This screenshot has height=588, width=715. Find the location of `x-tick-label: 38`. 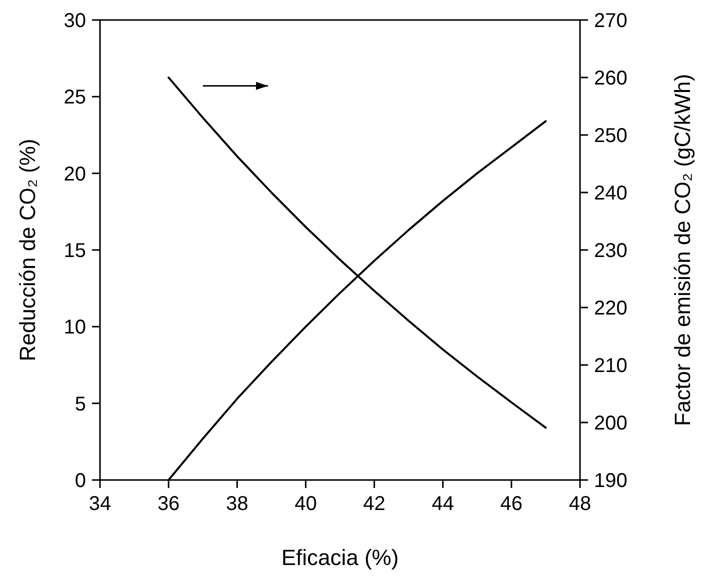

x-tick-label: 38 is located at coordinates (237, 504).